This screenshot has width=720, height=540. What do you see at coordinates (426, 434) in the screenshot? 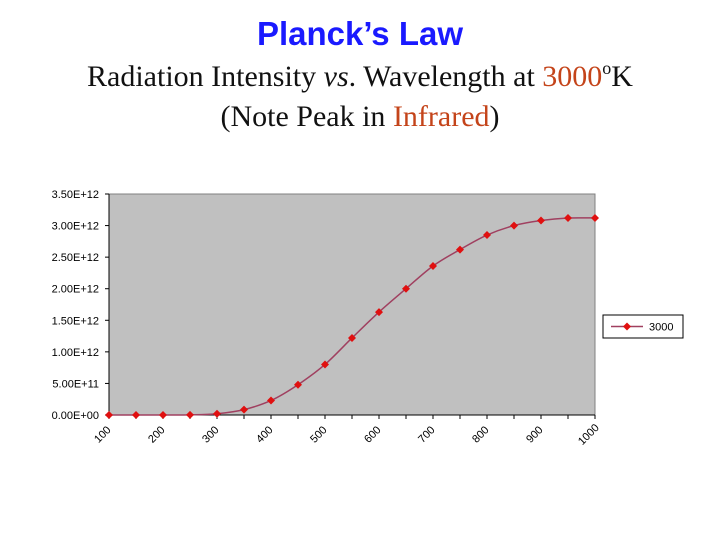
I see `x-tick-label: 700` at bounding box center [426, 434].